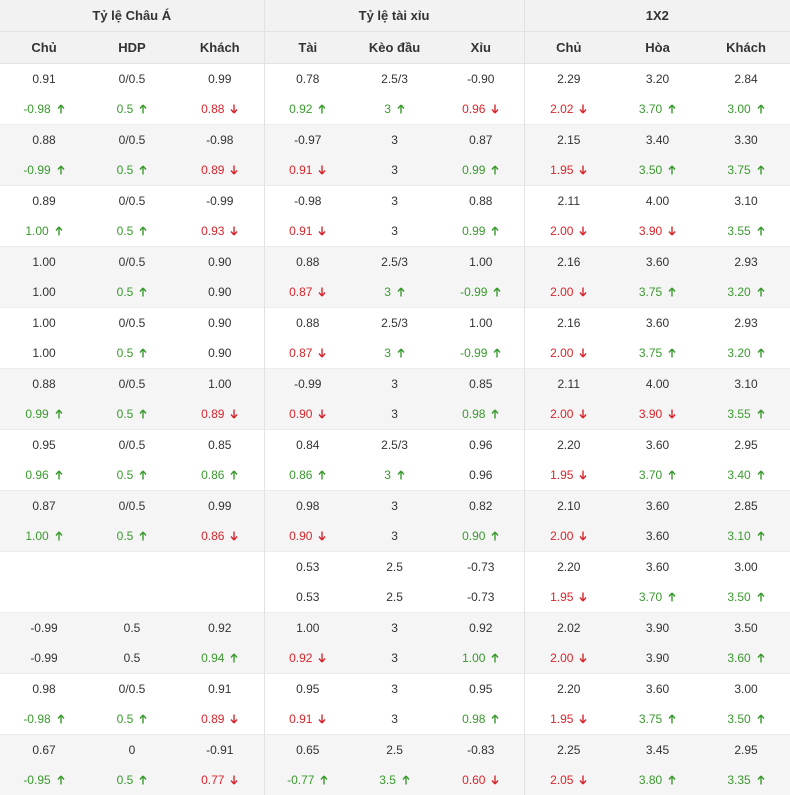 The image size is (790, 795). Describe the element at coordinates (657, 109) in the screenshot. I see `odds-value-wrap: 3.70` at that location.